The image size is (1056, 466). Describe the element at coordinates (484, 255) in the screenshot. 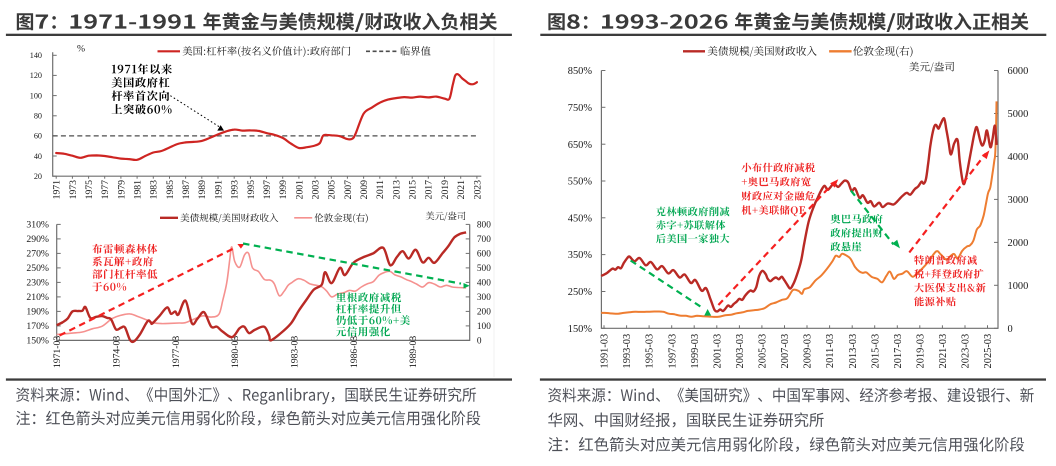

I see `svg-text: 600` at that location.